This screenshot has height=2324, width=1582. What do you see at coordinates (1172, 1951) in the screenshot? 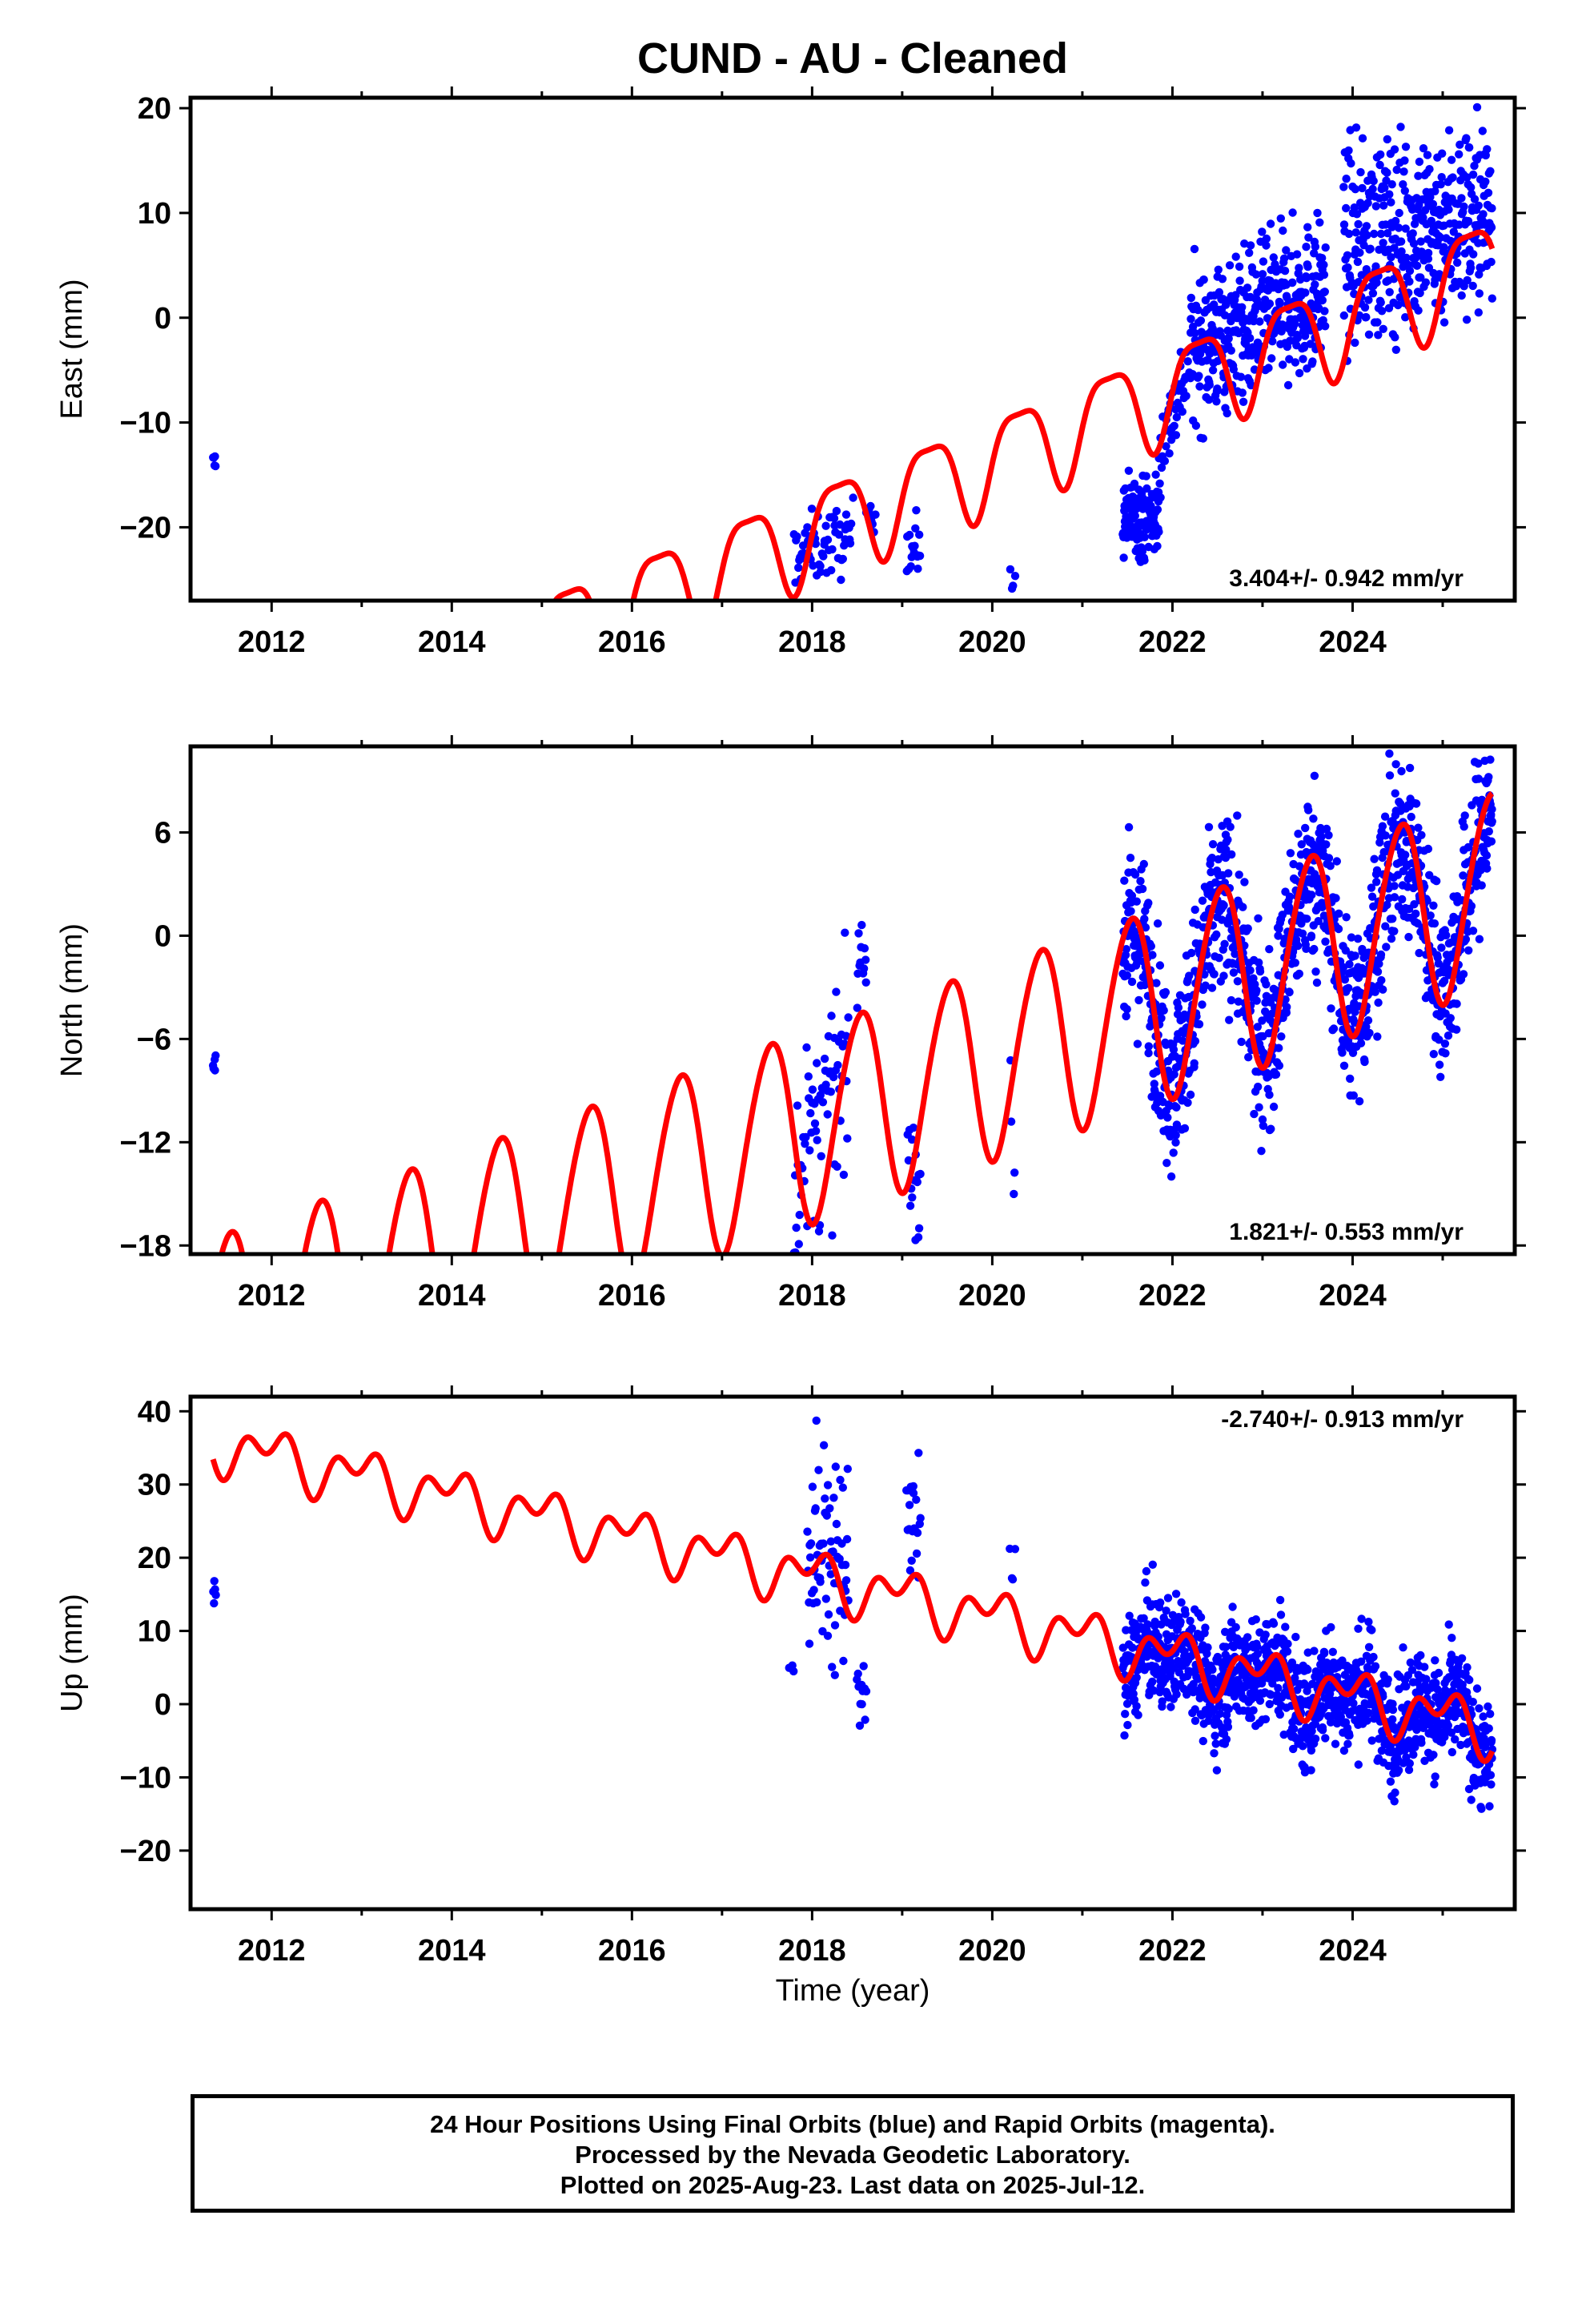
I see `x-tick-label: 2022` at bounding box center [1172, 1951].